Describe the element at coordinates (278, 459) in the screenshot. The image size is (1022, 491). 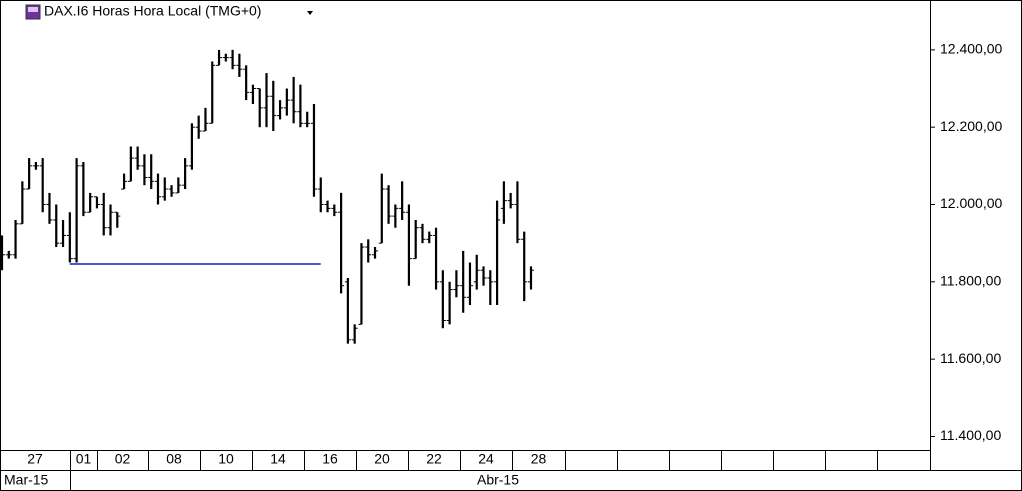
I see `date-label: 14` at that location.